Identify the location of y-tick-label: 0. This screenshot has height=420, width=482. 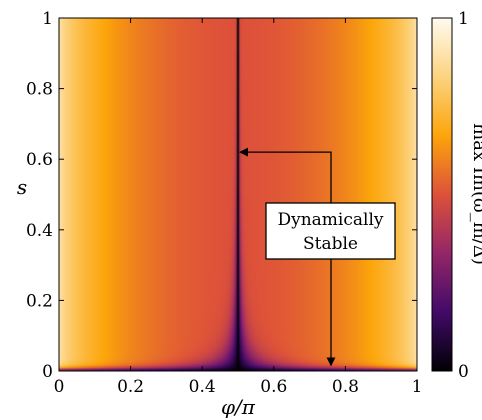
(47, 372).